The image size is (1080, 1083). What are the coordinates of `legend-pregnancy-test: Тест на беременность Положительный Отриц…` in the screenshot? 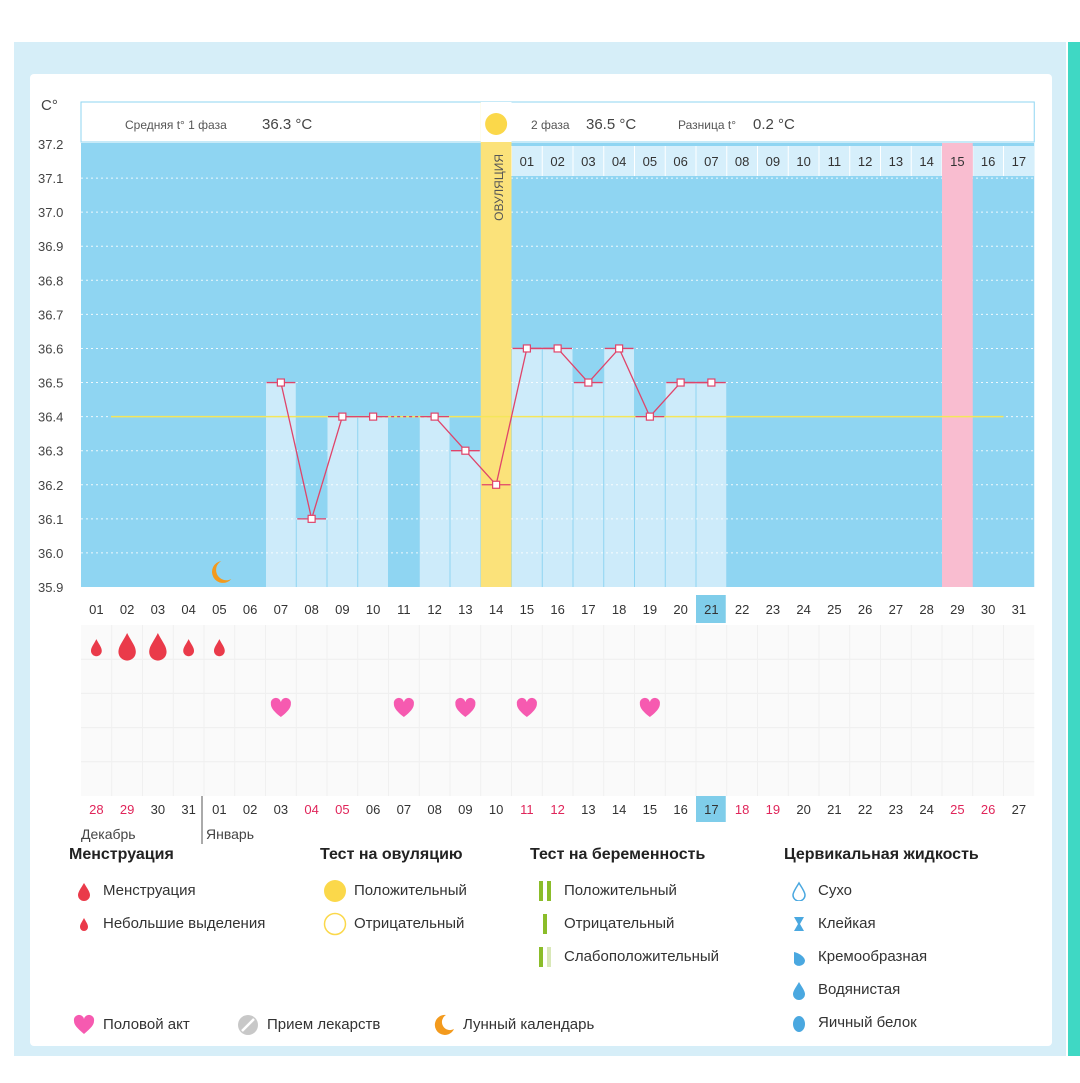 It's located at (624, 909).